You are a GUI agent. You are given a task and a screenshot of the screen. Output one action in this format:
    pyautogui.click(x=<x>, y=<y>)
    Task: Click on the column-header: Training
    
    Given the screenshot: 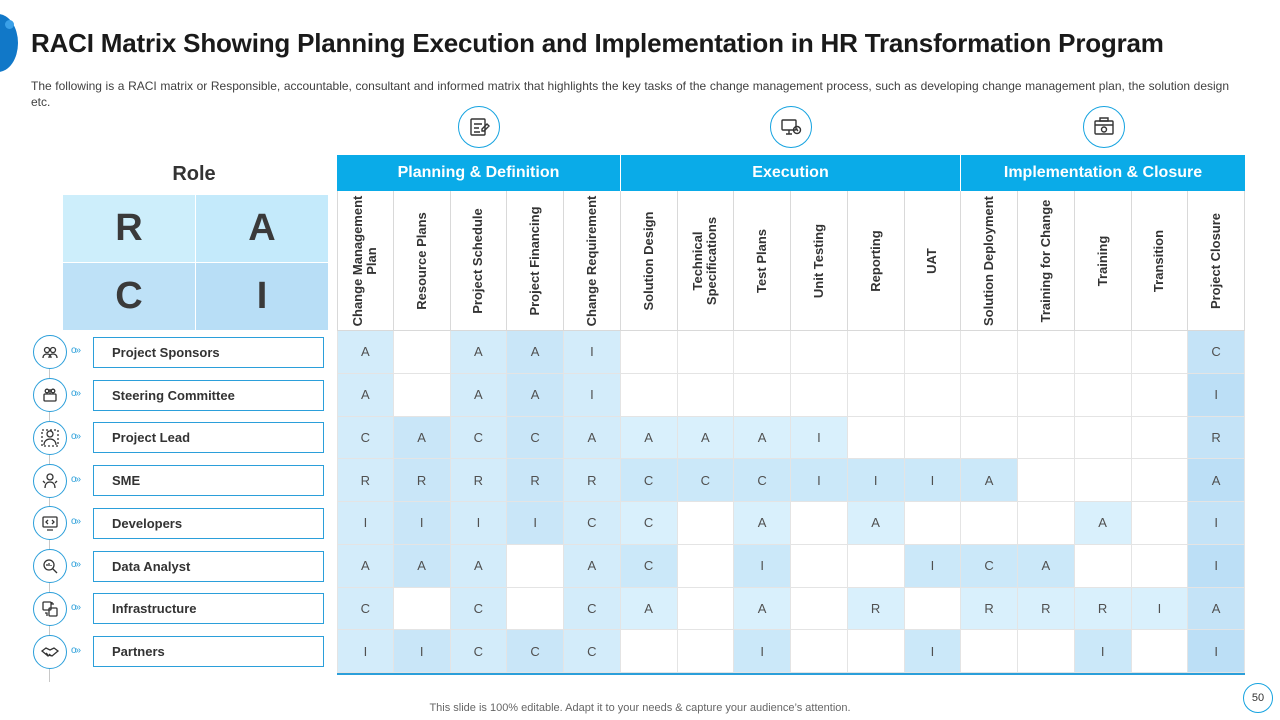 What is the action you would take?
    pyautogui.click(x=1103, y=261)
    